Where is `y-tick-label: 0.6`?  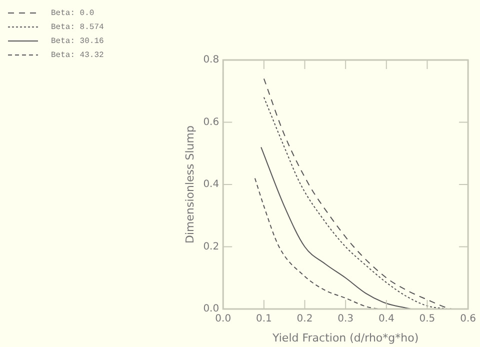 y-tick-label: 0.6 is located at coordinates (211, 122).